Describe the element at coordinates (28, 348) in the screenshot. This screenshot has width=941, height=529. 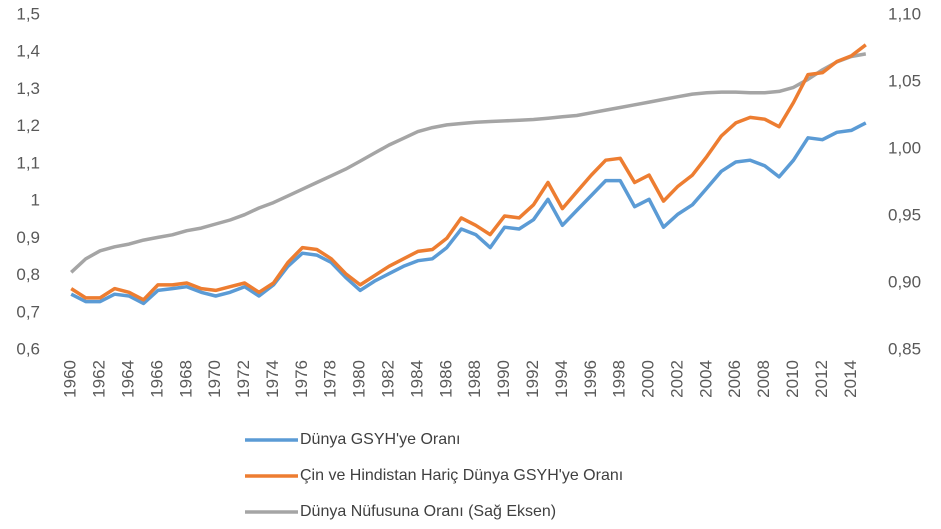
I see `y-tick-label: 0,6` at that location.